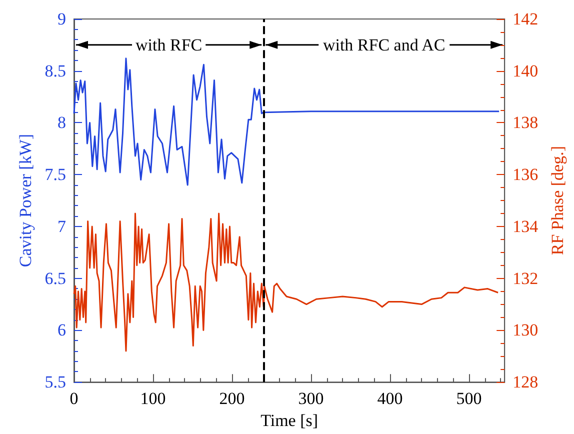 The width and height of the screenshot is (574, 434). Describe the element at coordinates (62, 122) in the screenshot. I see `y-tick-label: 8` at that location.